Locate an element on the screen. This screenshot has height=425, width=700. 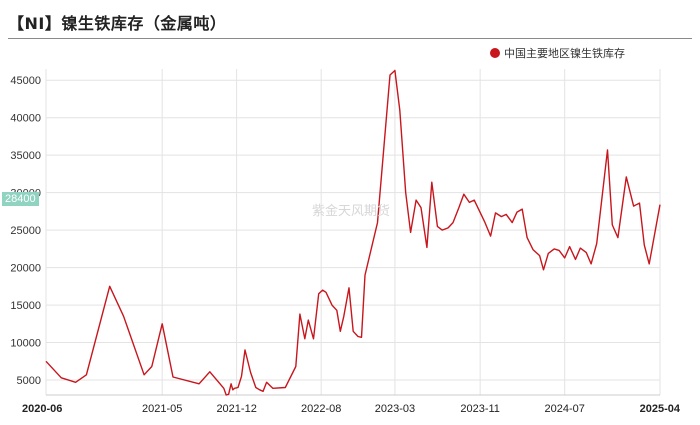
legend-marker-icon is located at coordinates (495, 53).